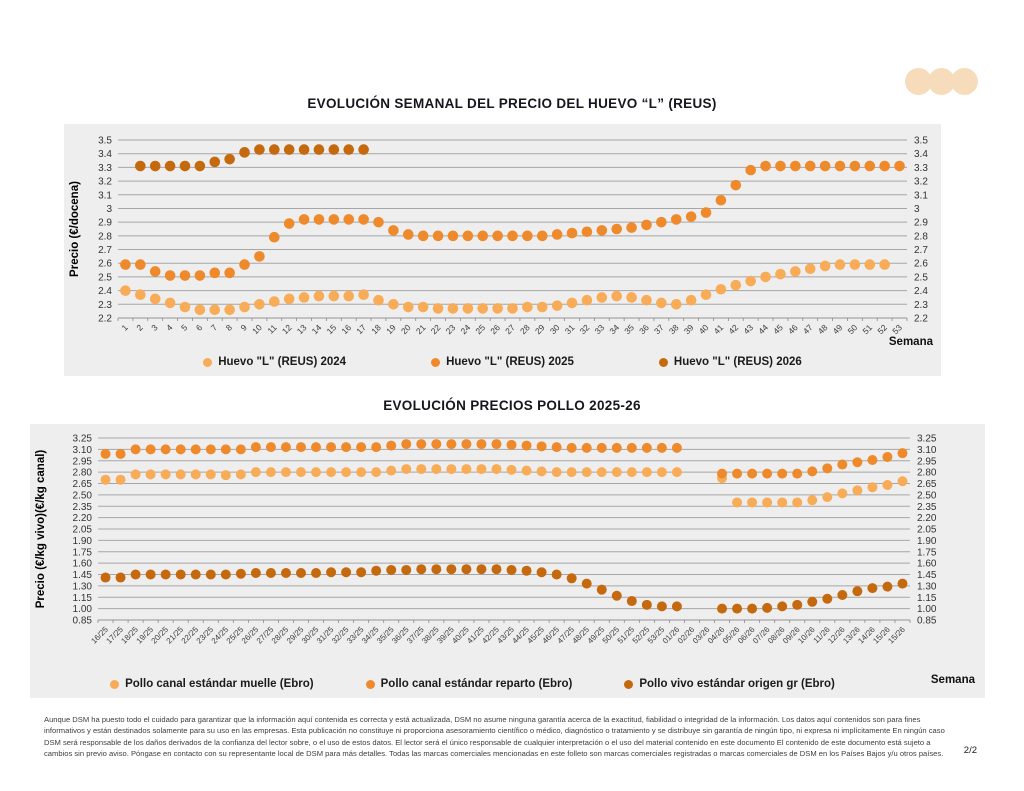 The height and width of the screenshot is (791, 1024). I want to click on x-tick-label: 16, so click(346, 329).